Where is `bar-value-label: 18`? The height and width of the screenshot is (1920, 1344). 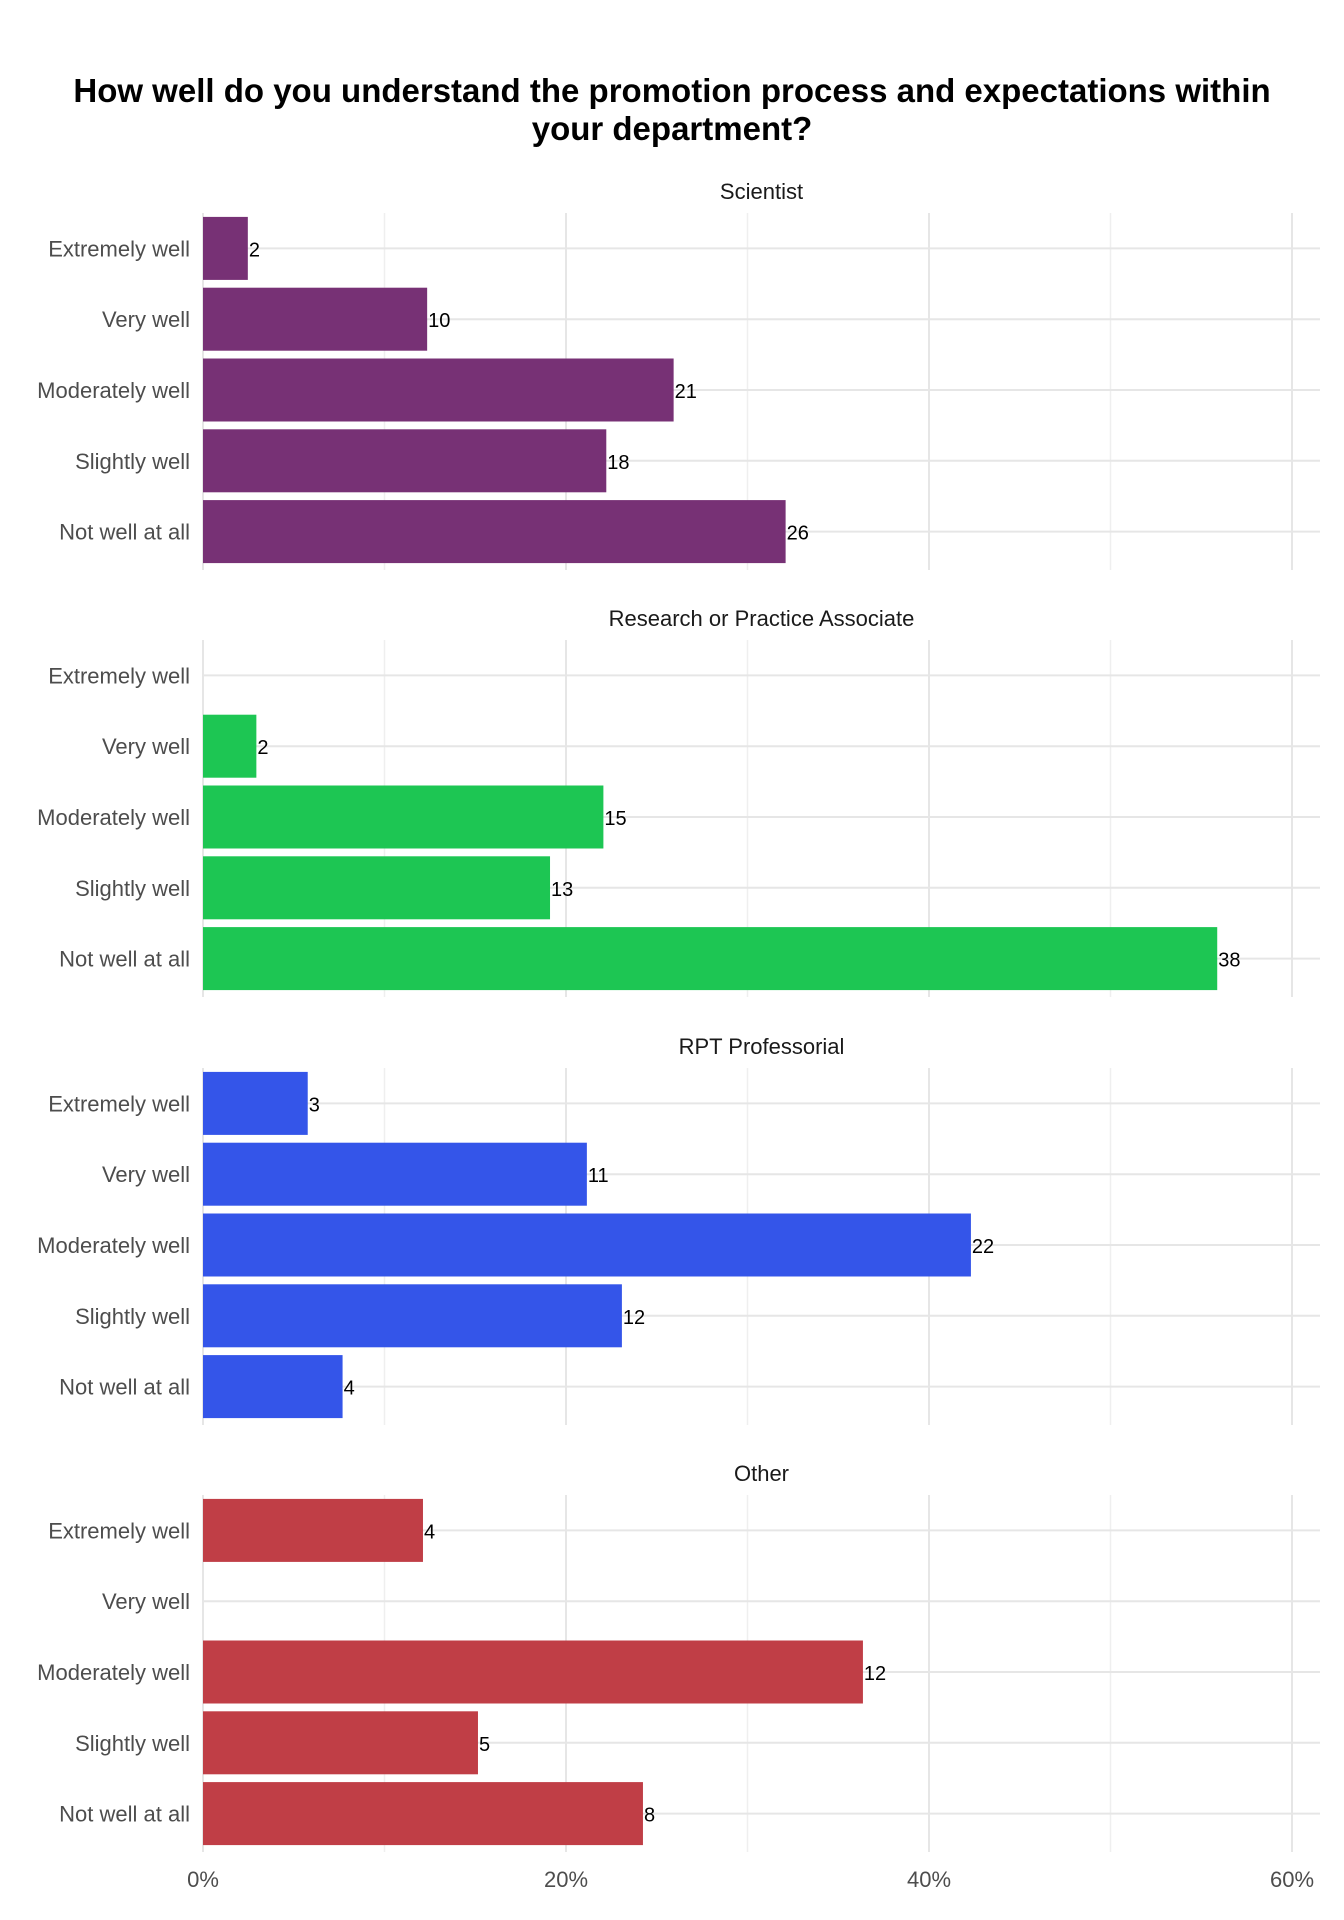
bar-value-label: 18 is located at coordinates (618, 463).